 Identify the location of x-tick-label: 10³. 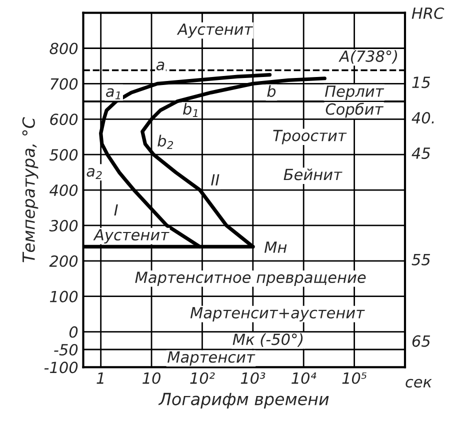
(253, 378).